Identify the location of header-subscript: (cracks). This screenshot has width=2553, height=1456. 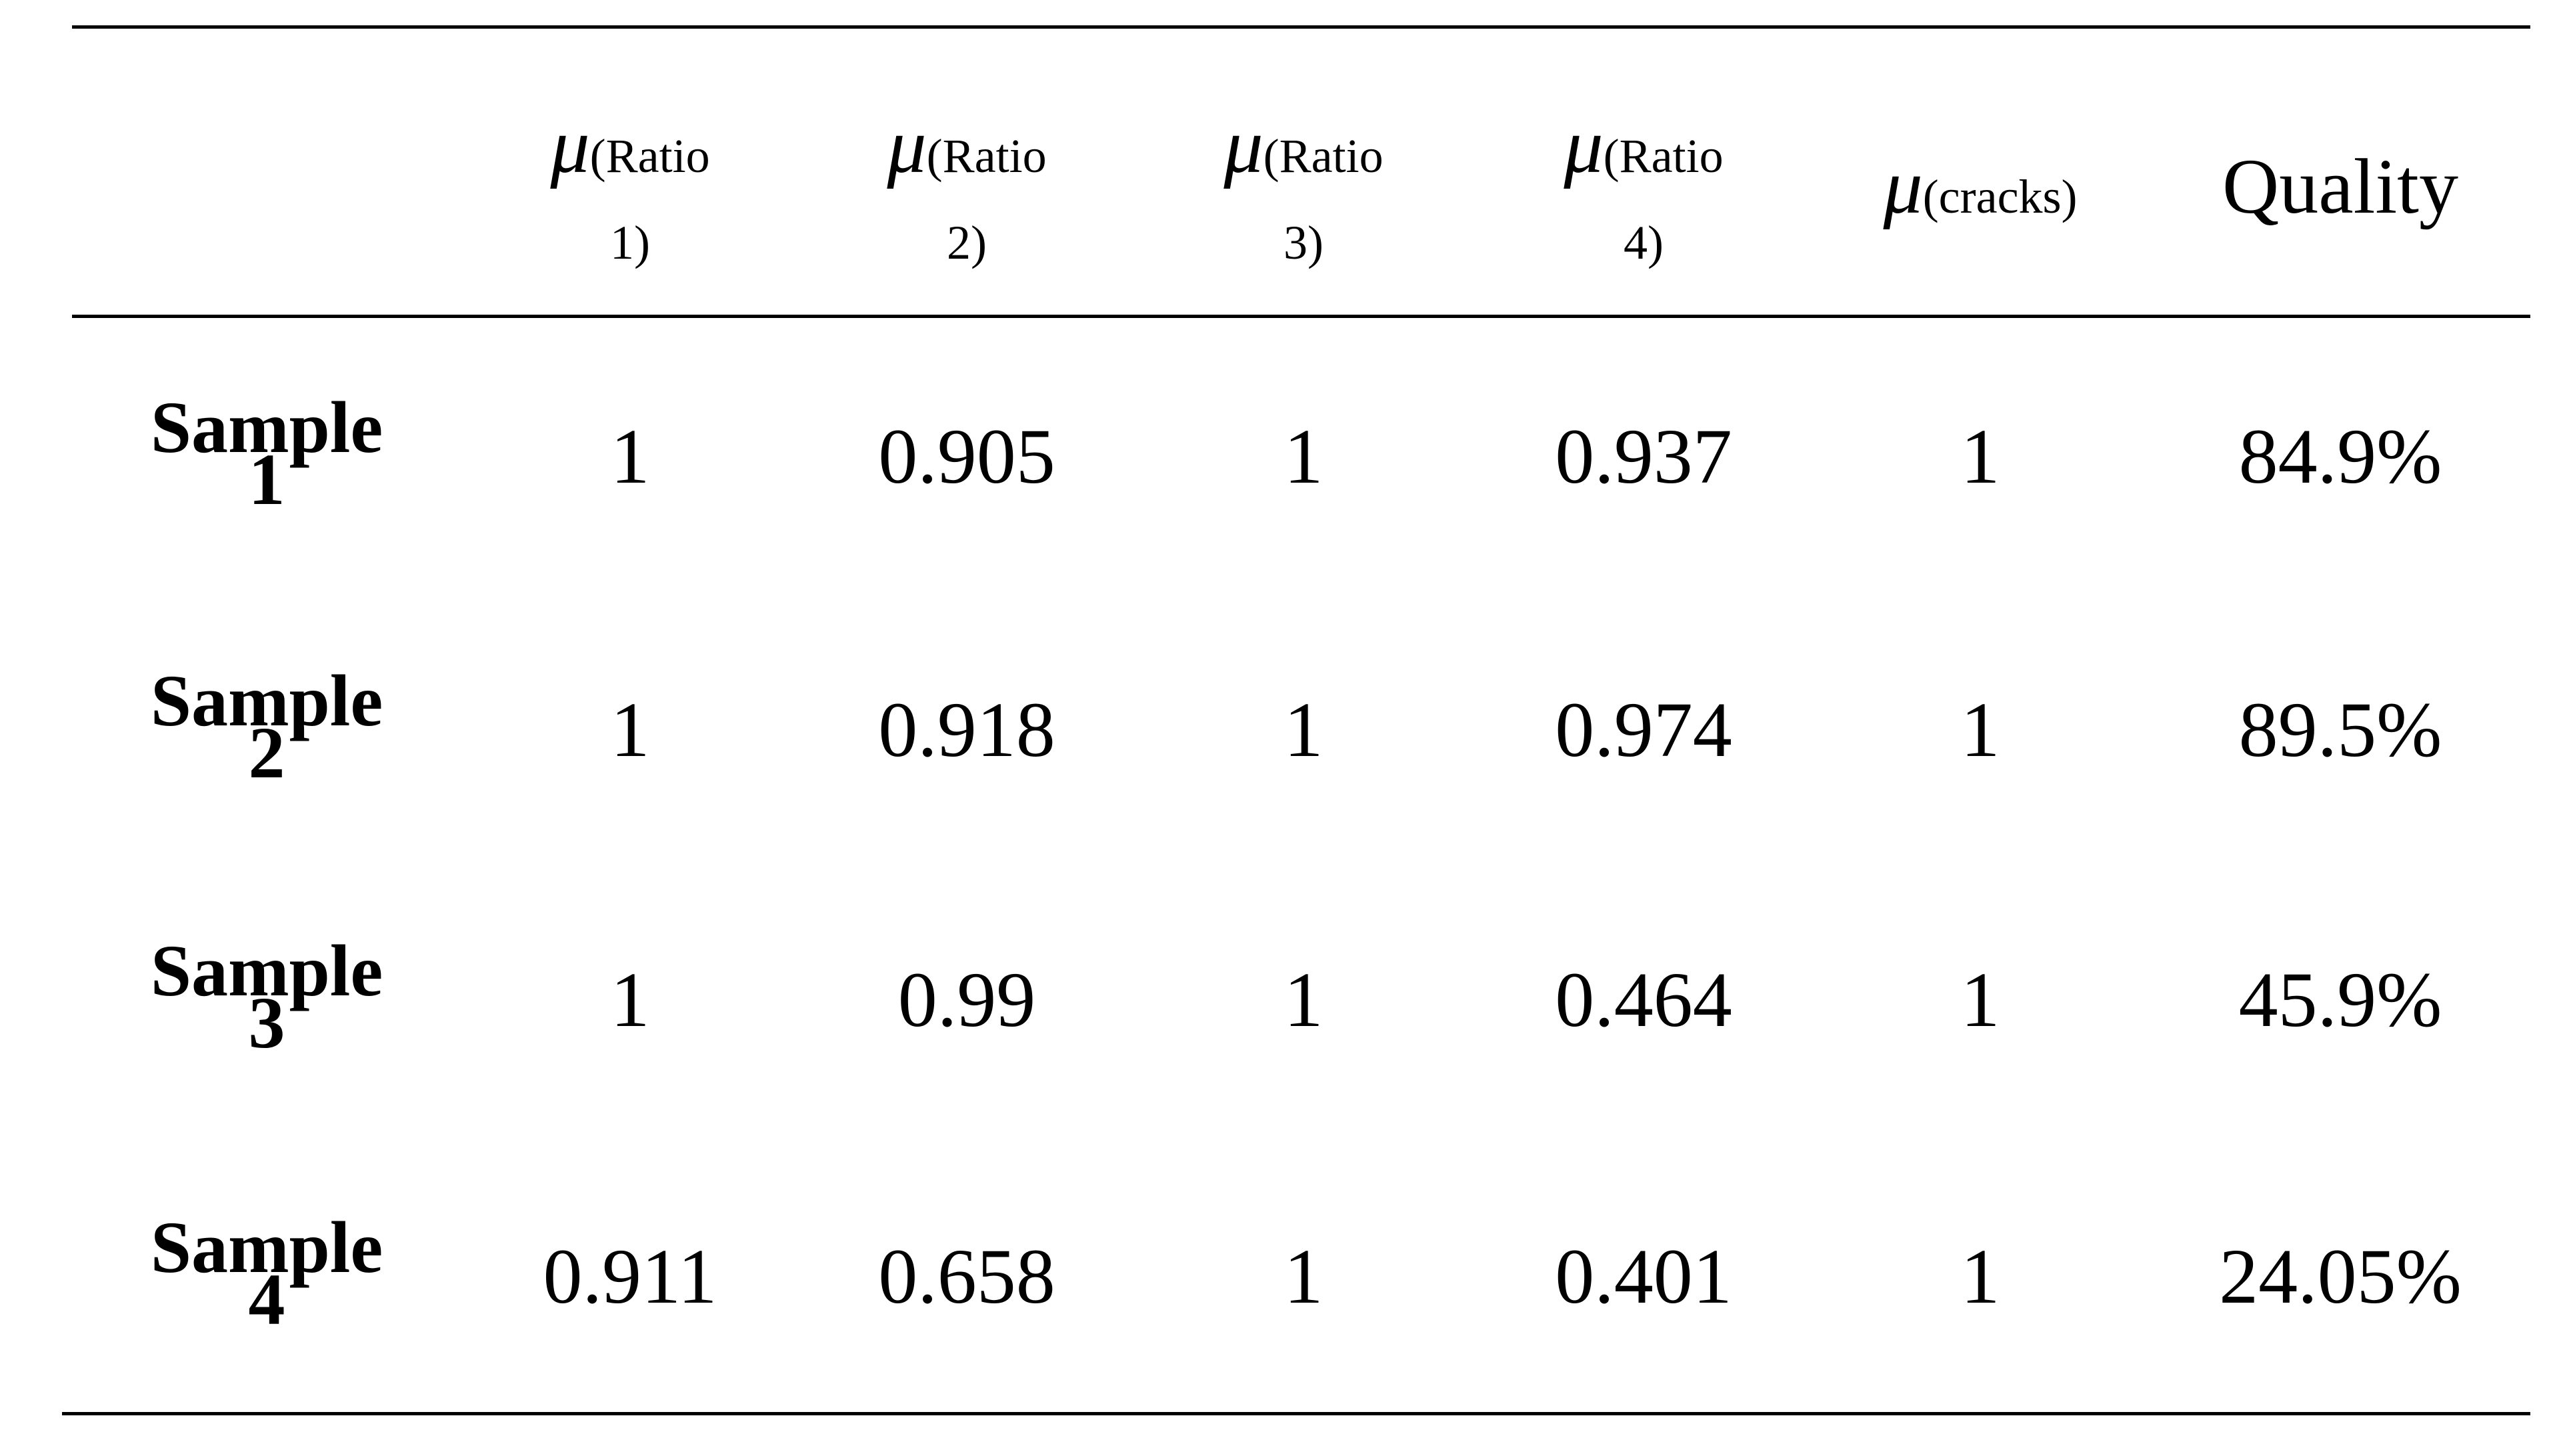
(2000, 196).